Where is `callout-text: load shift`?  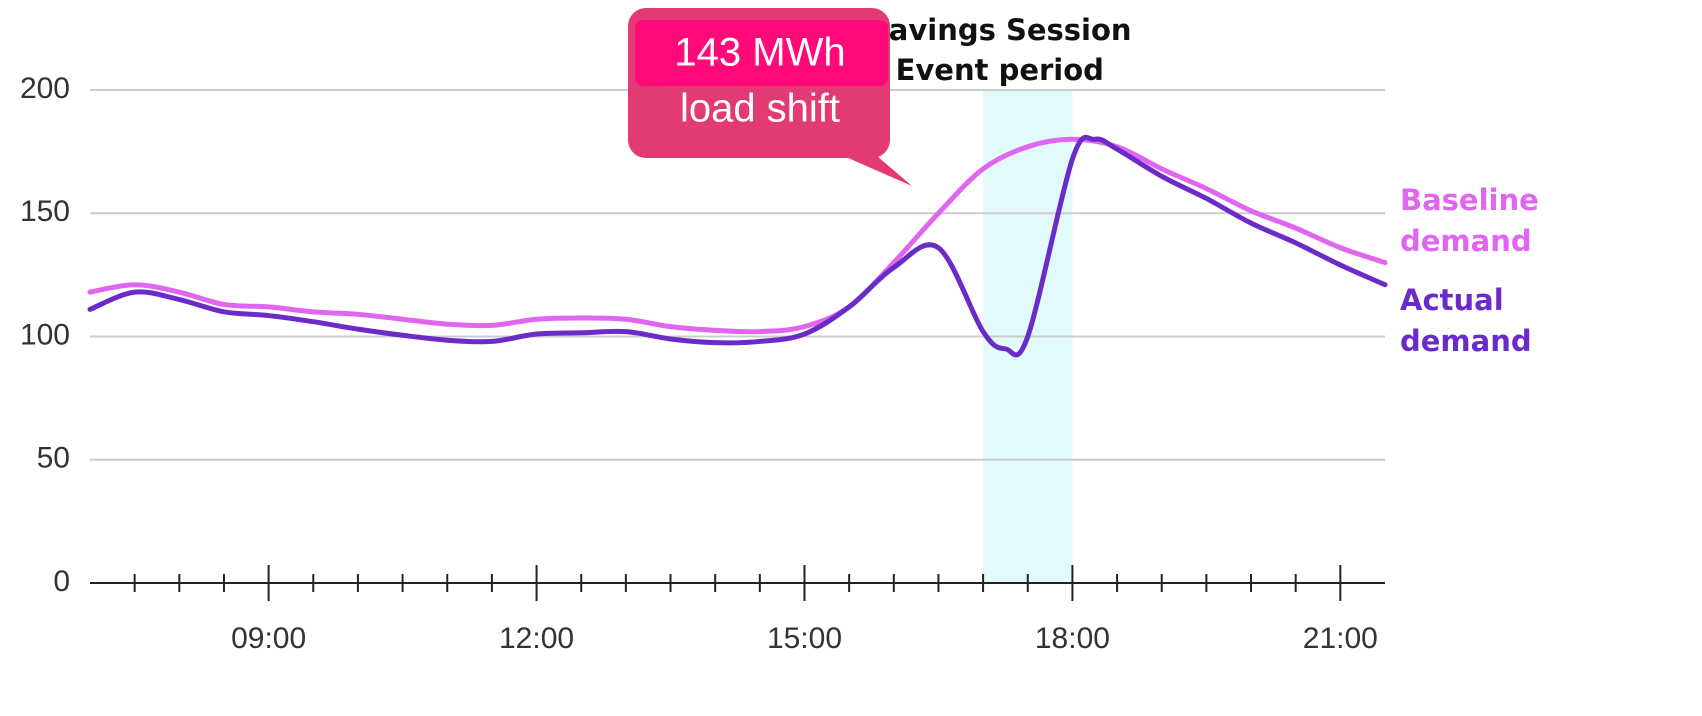
callout-text: load shift is located at coordinates (760, 109).